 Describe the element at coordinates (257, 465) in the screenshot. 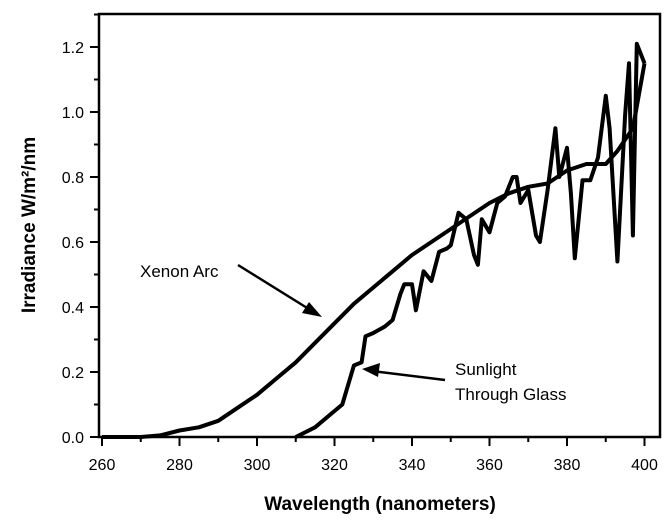

I see `x-tick-label: 300` at that location.